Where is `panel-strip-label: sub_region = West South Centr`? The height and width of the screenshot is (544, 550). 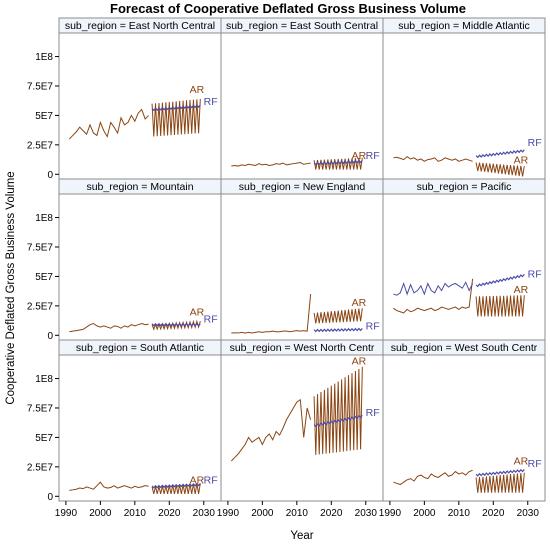 panel-strip-label: sub_region = West South Centr is located at coordinates (464, 348).